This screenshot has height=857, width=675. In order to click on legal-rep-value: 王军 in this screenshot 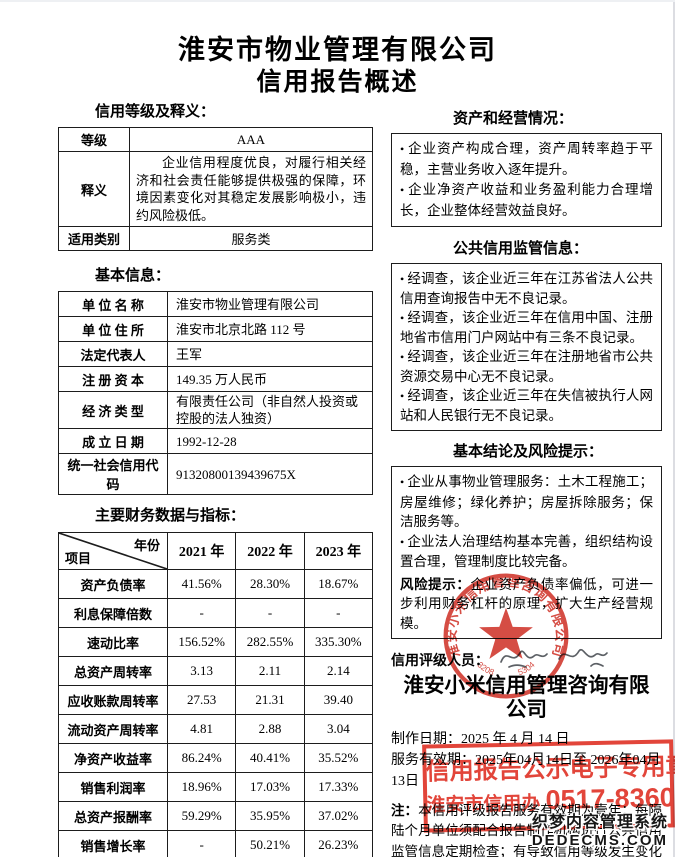, I will do `click(270, 354)`.